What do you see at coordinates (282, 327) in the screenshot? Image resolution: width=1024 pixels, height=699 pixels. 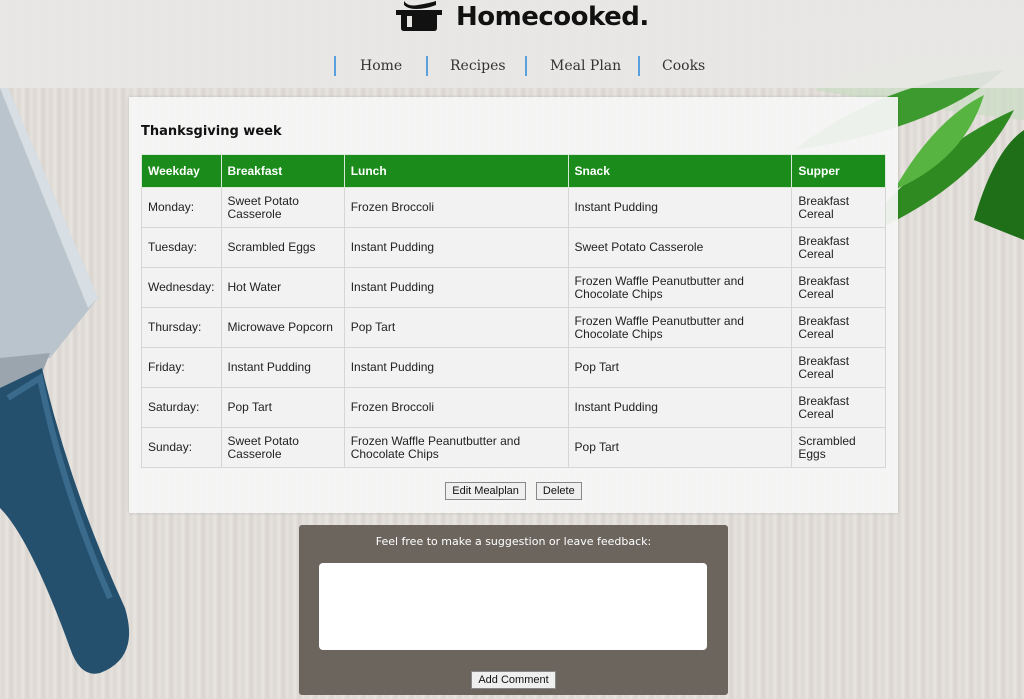 I see `meal-cell: Microwave Popcorn` at bounding box center [282, 327].